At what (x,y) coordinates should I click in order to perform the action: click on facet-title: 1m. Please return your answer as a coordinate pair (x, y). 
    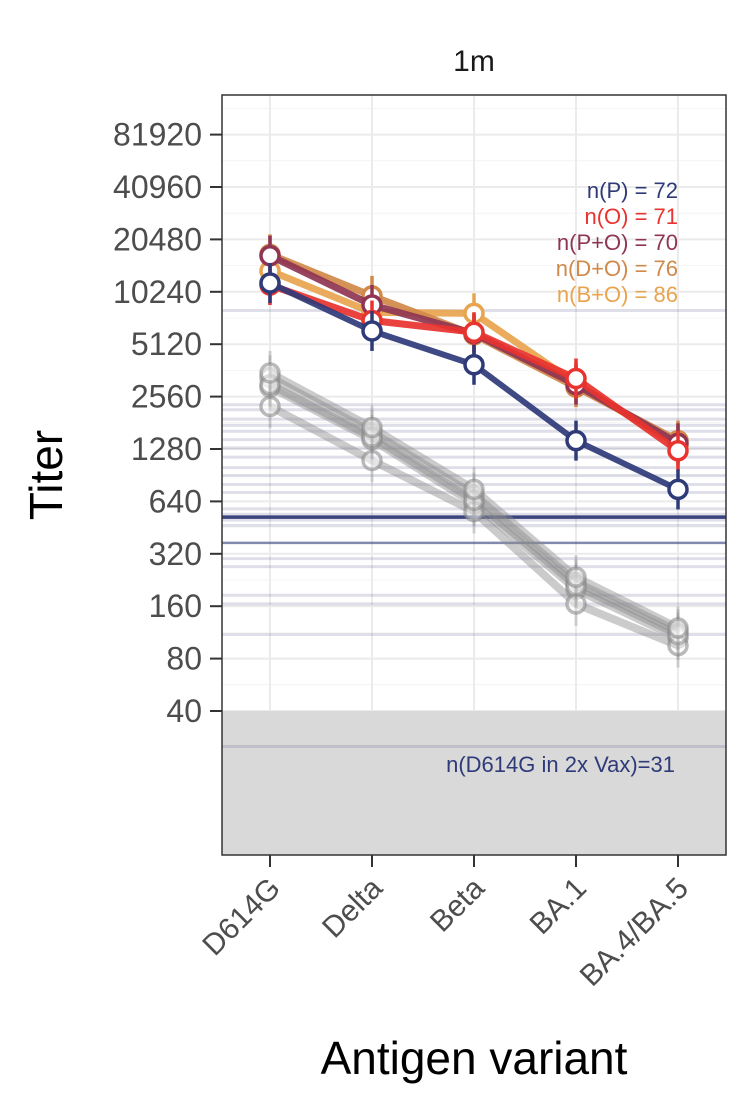
    Looking at the image, I should click on (474, 61).